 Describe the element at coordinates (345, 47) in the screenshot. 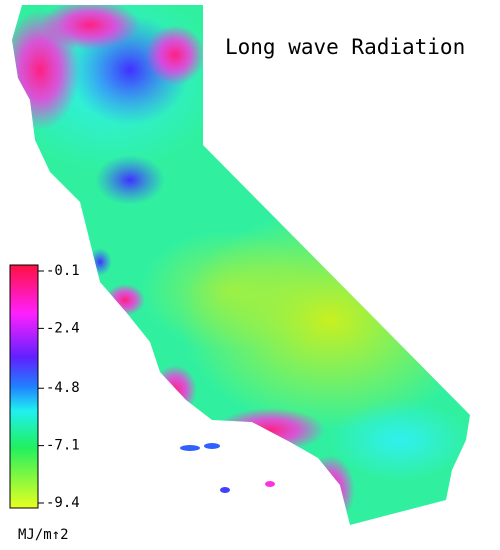

I see `map-title: Long wave Radiation` at that location.